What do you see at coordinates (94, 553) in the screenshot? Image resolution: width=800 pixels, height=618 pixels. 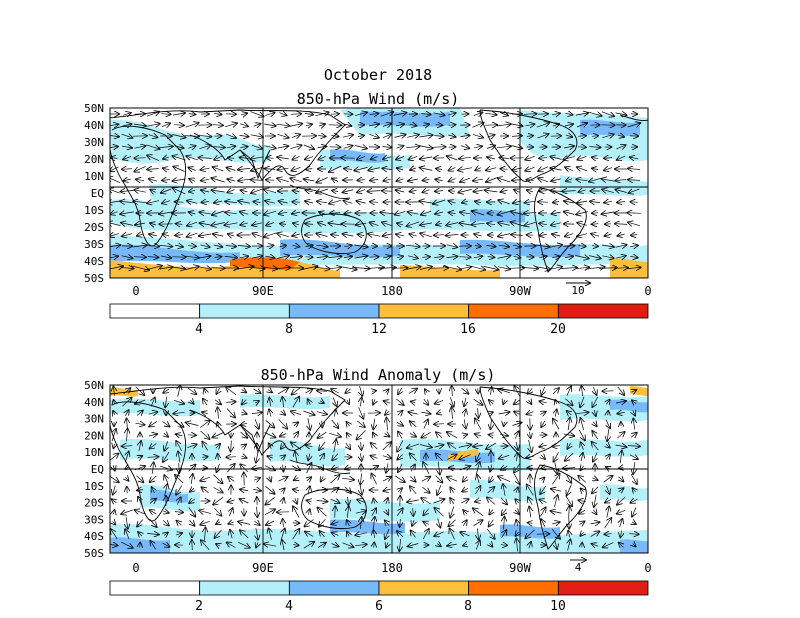 I see `lat-label: 50S` at bounding box center [94, 553].